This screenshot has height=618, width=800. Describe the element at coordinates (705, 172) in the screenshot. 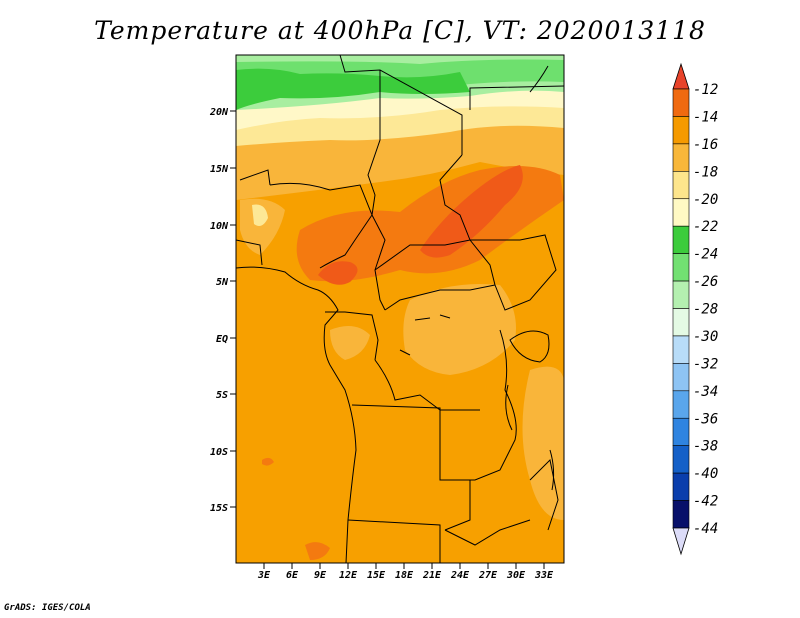

I see `colorbar-label: -18` at that location.